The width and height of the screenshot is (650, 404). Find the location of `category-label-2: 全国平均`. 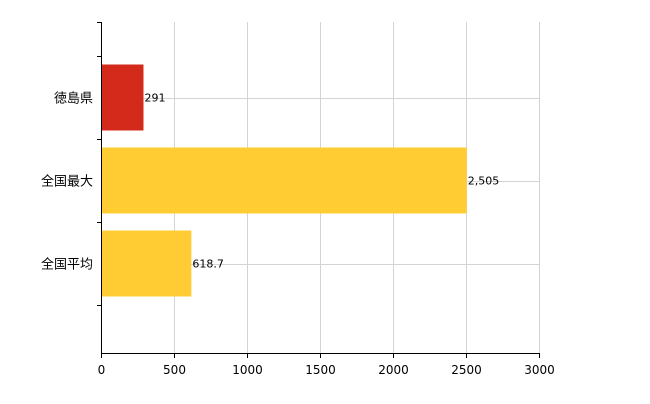

category-label-2: 全国平均 is located at coordinates (67, 265).